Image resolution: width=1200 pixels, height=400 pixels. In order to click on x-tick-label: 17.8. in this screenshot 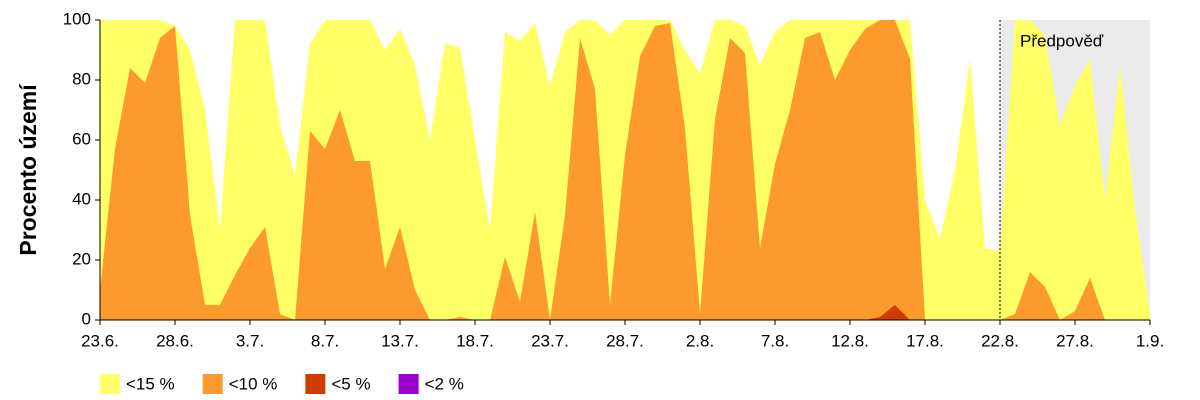, I will do `click(925, 340)`.